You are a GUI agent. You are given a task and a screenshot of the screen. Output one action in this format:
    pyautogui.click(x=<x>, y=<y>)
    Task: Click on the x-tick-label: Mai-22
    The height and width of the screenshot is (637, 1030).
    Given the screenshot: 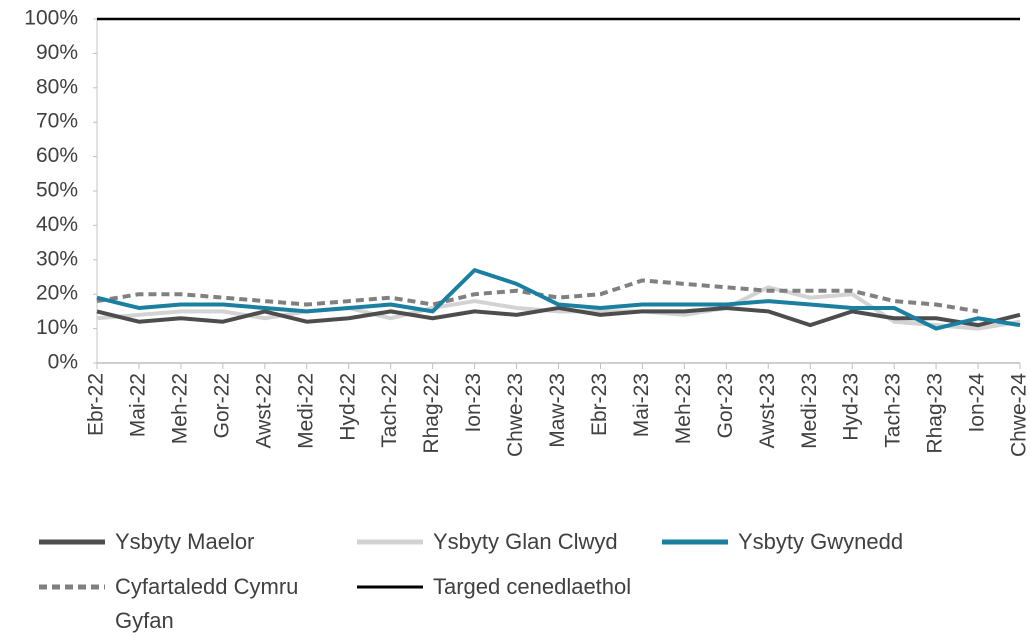 What is the action you would take?
    pyautogui.click(x=138, y=405)
    